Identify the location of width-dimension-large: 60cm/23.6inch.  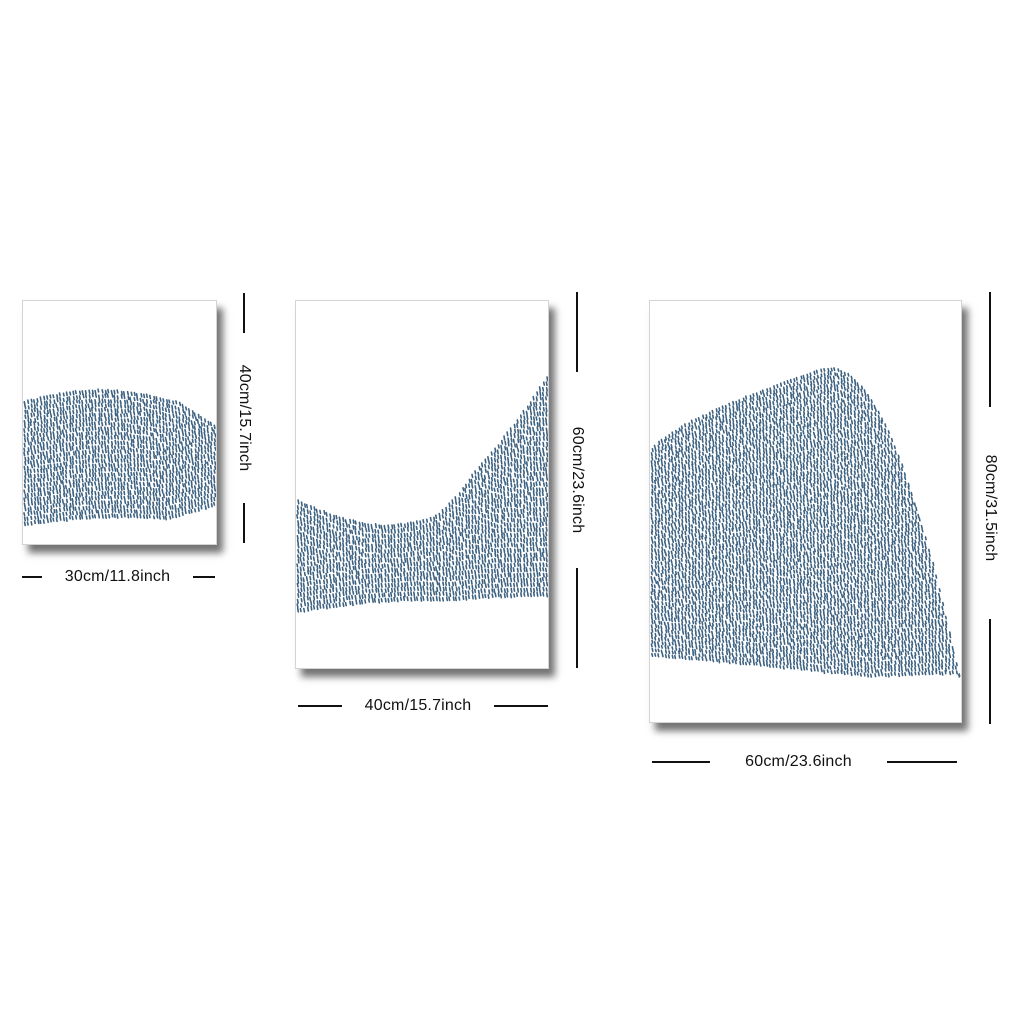
(804, 762).